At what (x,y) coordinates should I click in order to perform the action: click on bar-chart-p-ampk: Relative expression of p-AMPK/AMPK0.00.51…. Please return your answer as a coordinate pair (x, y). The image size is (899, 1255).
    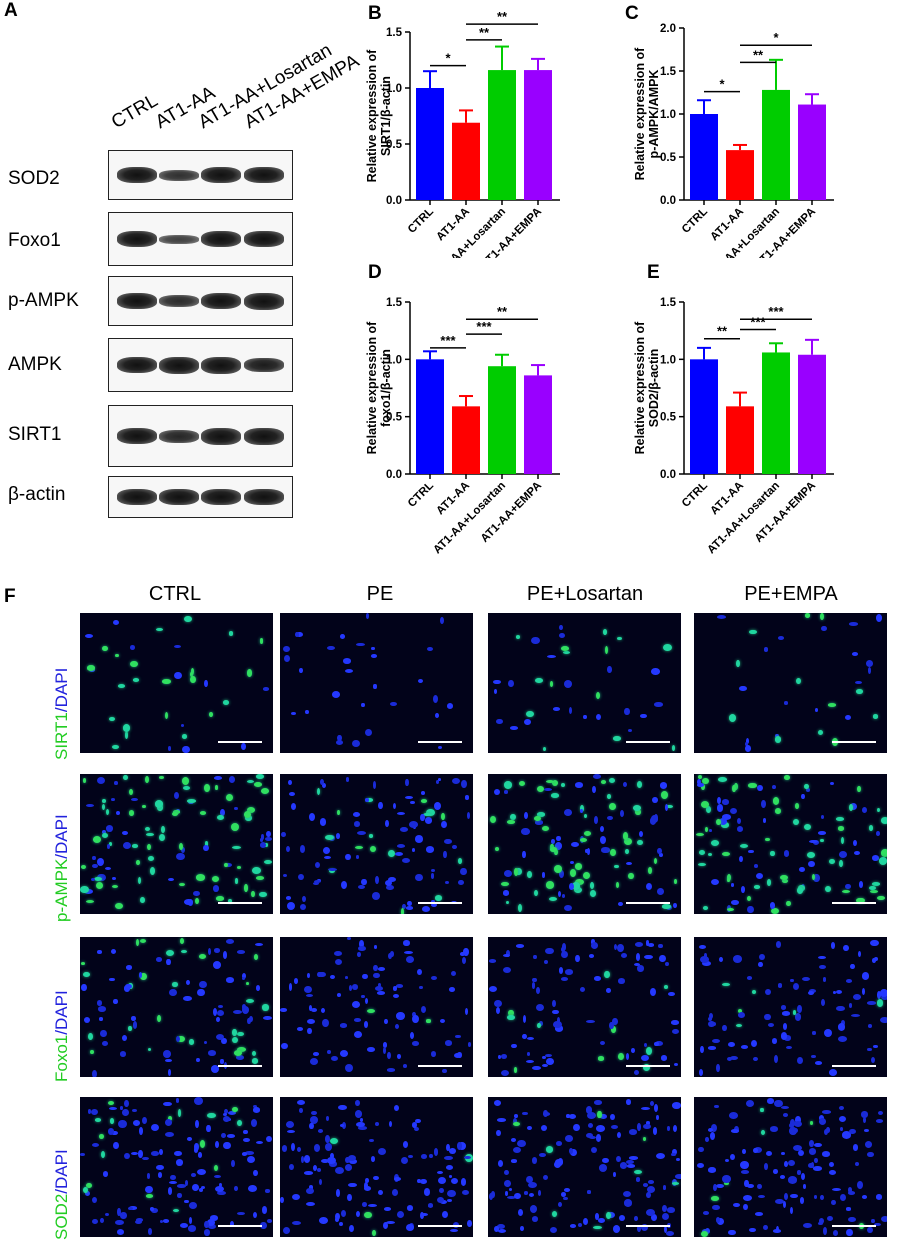
    Looking at the image, I should click on (733, 140).